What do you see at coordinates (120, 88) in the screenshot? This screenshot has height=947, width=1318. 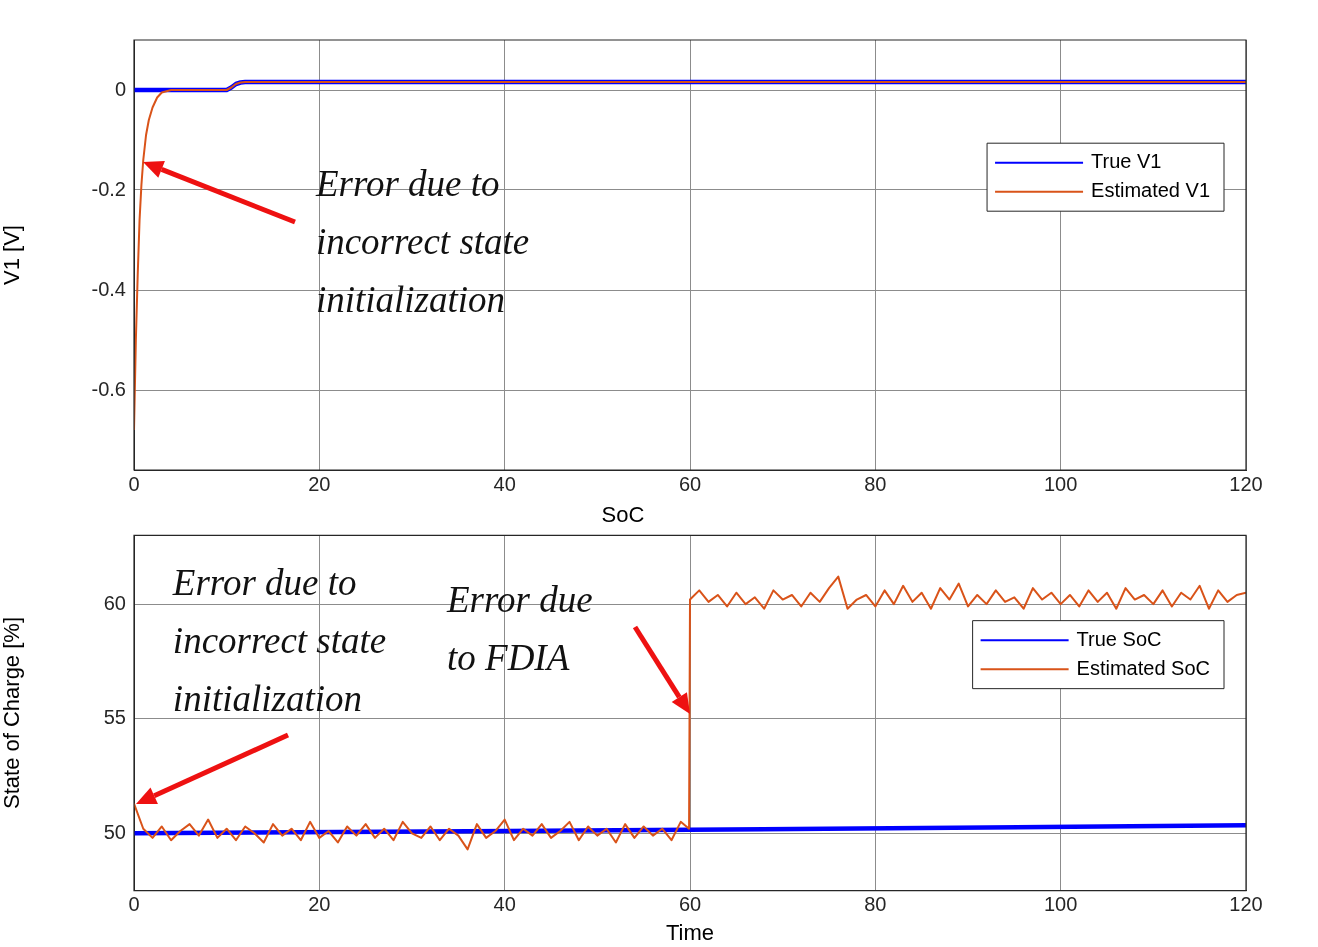 I see `y-tick-label: 0` at bounding box center [120, 88].